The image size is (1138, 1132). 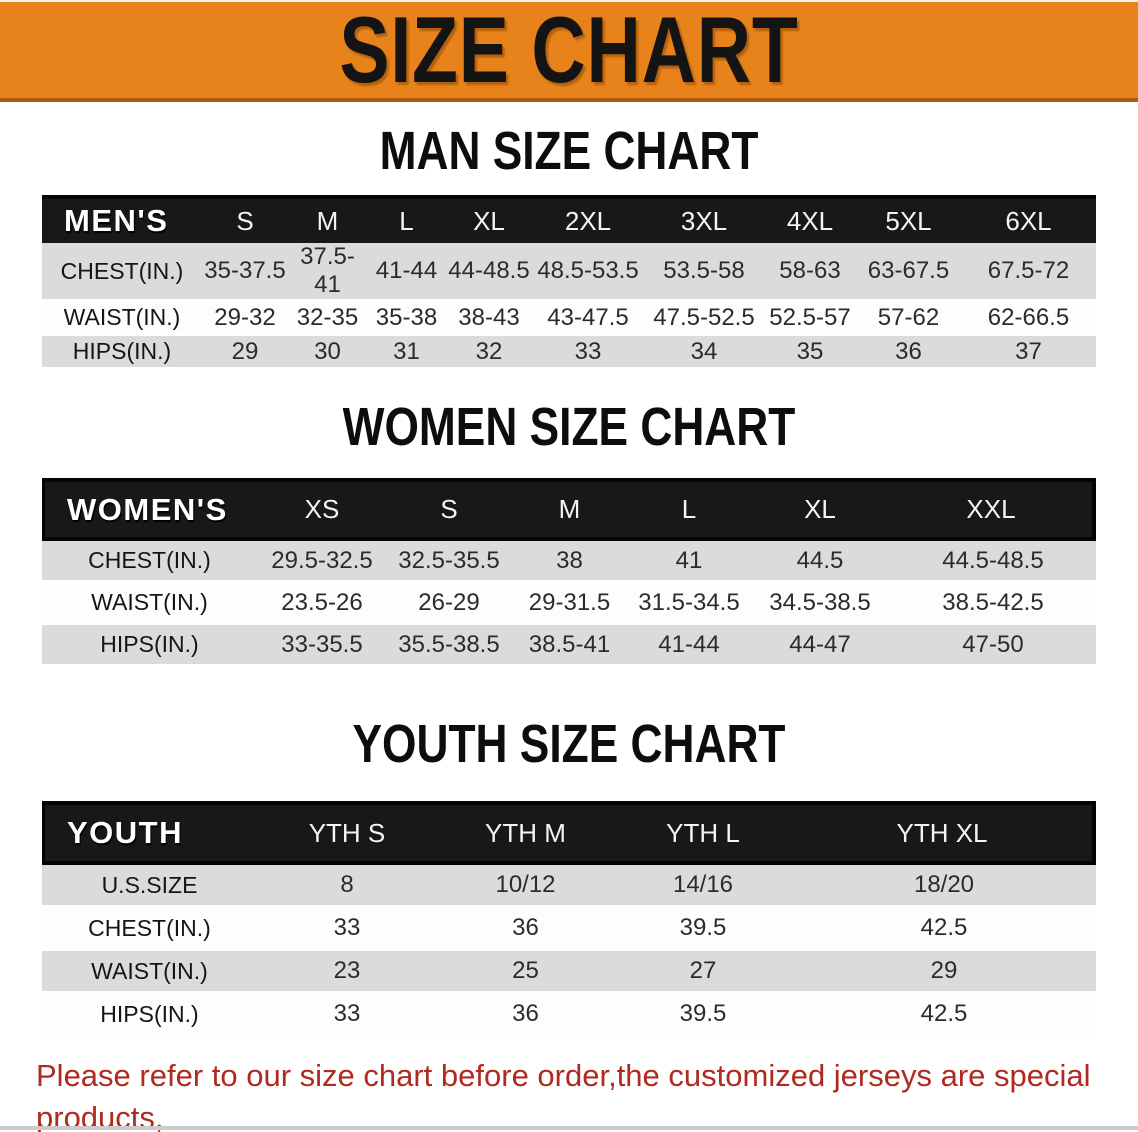 I want to click on measurement-cell: 31, so click(x=406, y=353).